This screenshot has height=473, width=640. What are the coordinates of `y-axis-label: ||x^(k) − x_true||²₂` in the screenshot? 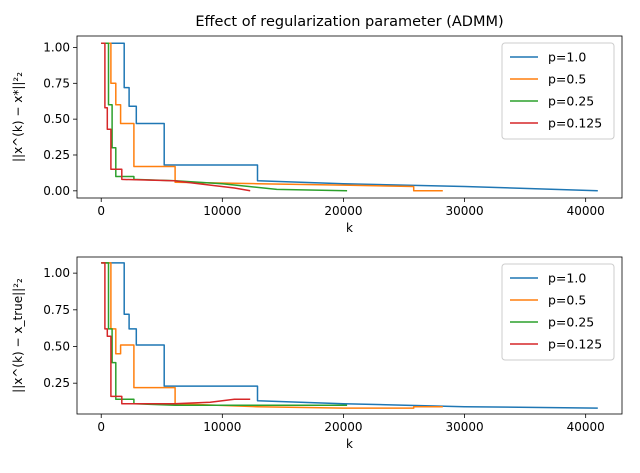 It's located at (18, 335).